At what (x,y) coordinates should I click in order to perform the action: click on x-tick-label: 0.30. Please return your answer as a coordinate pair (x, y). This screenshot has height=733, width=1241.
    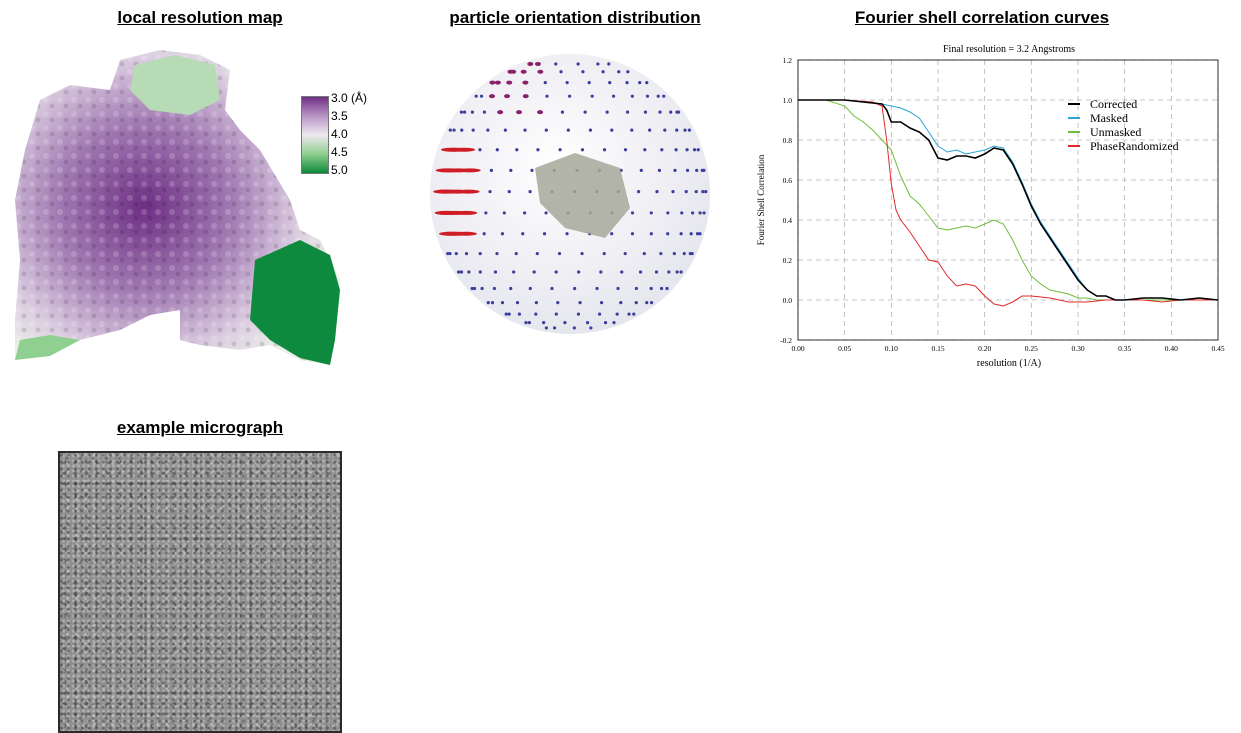
    Looking at the image, I should click on (1077, 348).